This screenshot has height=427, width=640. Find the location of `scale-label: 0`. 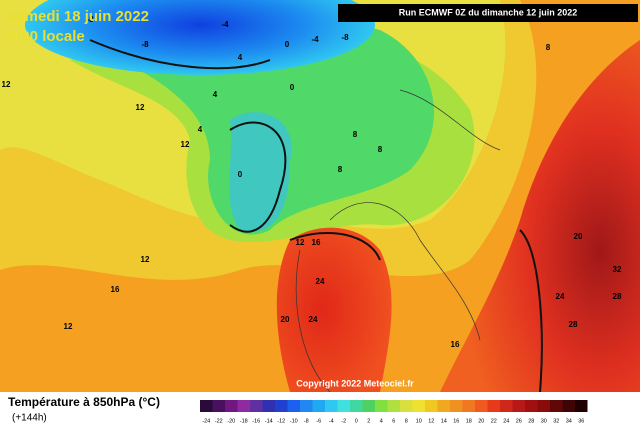

scale-label: 0 is located at coordinates (356, 421).